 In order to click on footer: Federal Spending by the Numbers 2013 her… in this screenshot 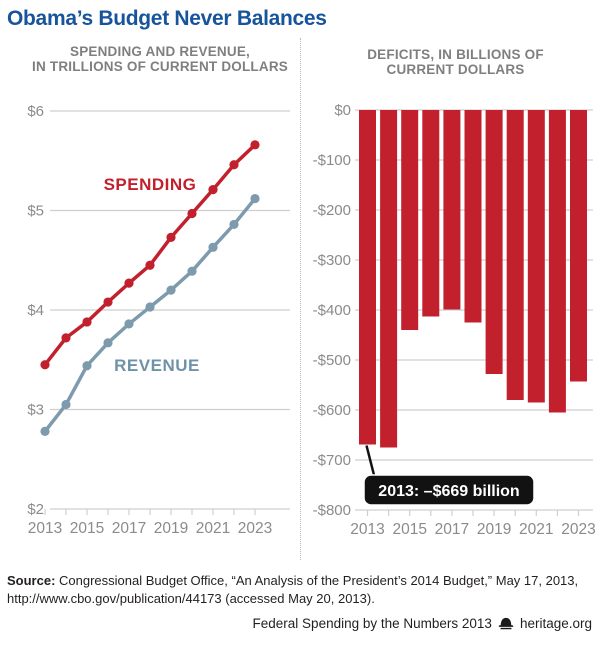, I will do `click(300, 623)`.